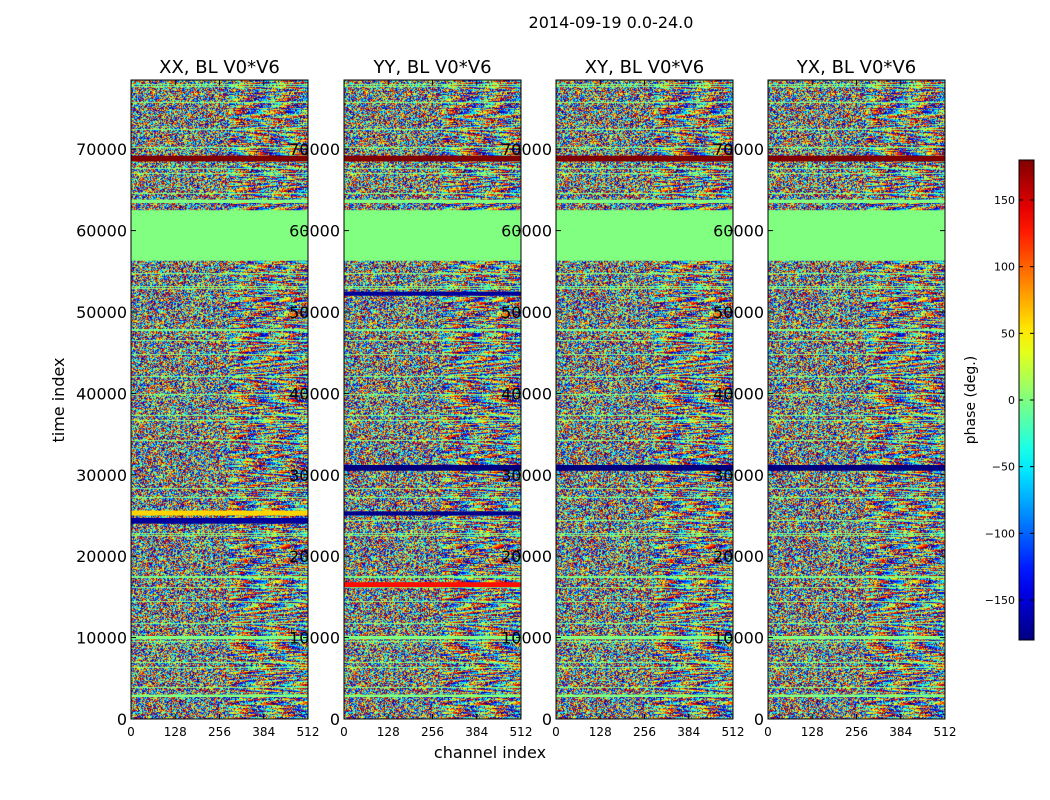 The height and width of the screenshot is (800, 1050). Describe the element at coordinates (1004, 200) in the screenshot. I see `colorbar-tick-label: 150` at that location.